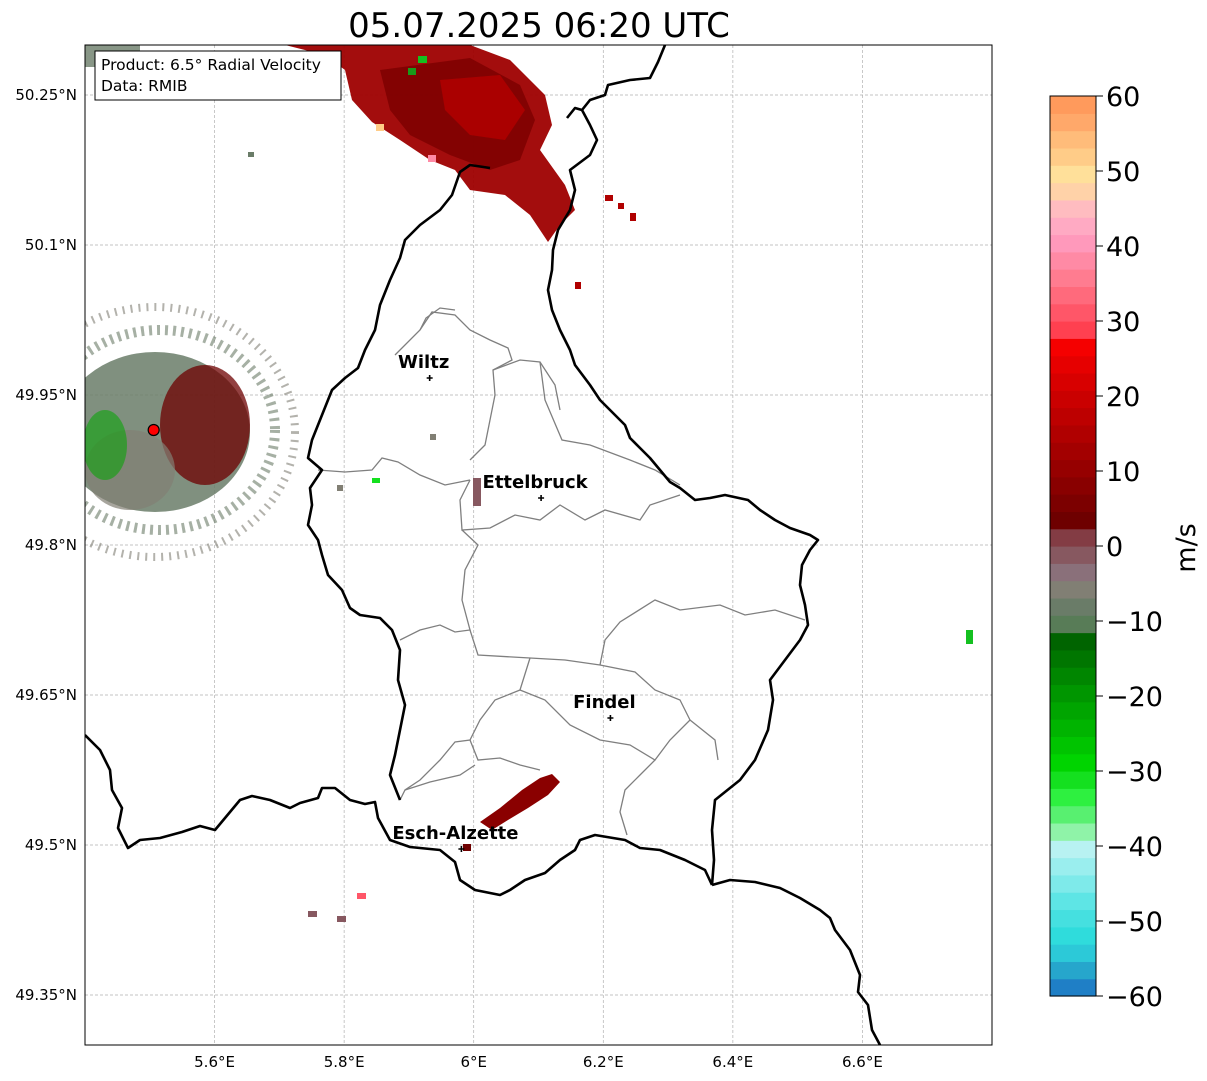 This screenshot has width=1207, height=1081. I want to click on colorbar-tick-label: 40, so click(1123, 247).